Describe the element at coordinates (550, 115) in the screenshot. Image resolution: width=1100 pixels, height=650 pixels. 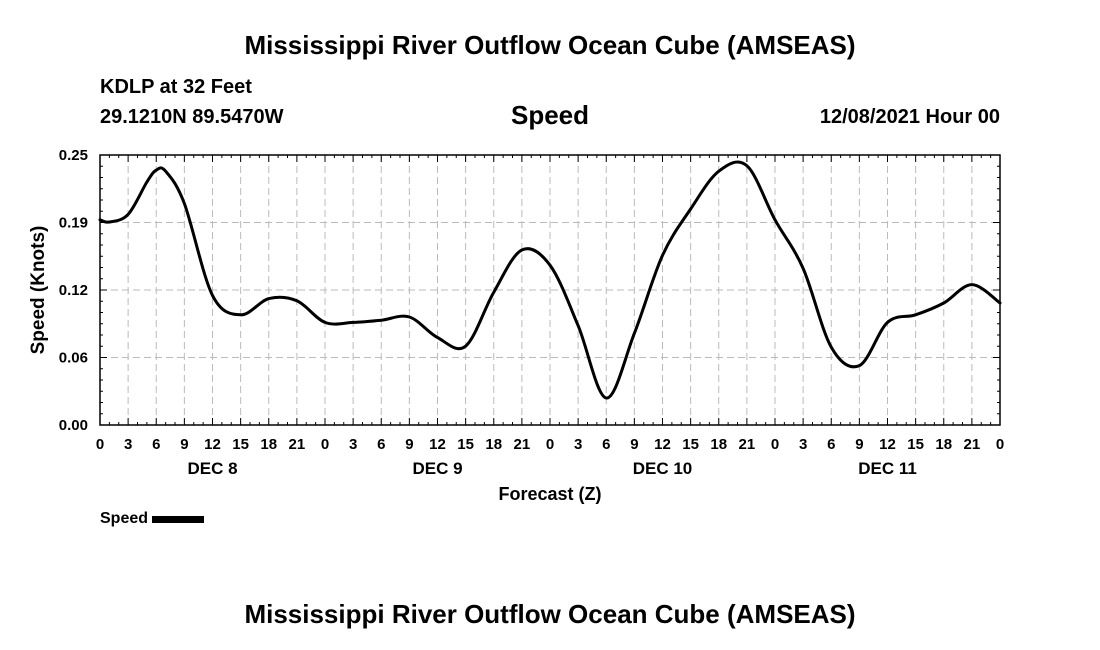
I see `chart-subtitle: Speed` at that location.